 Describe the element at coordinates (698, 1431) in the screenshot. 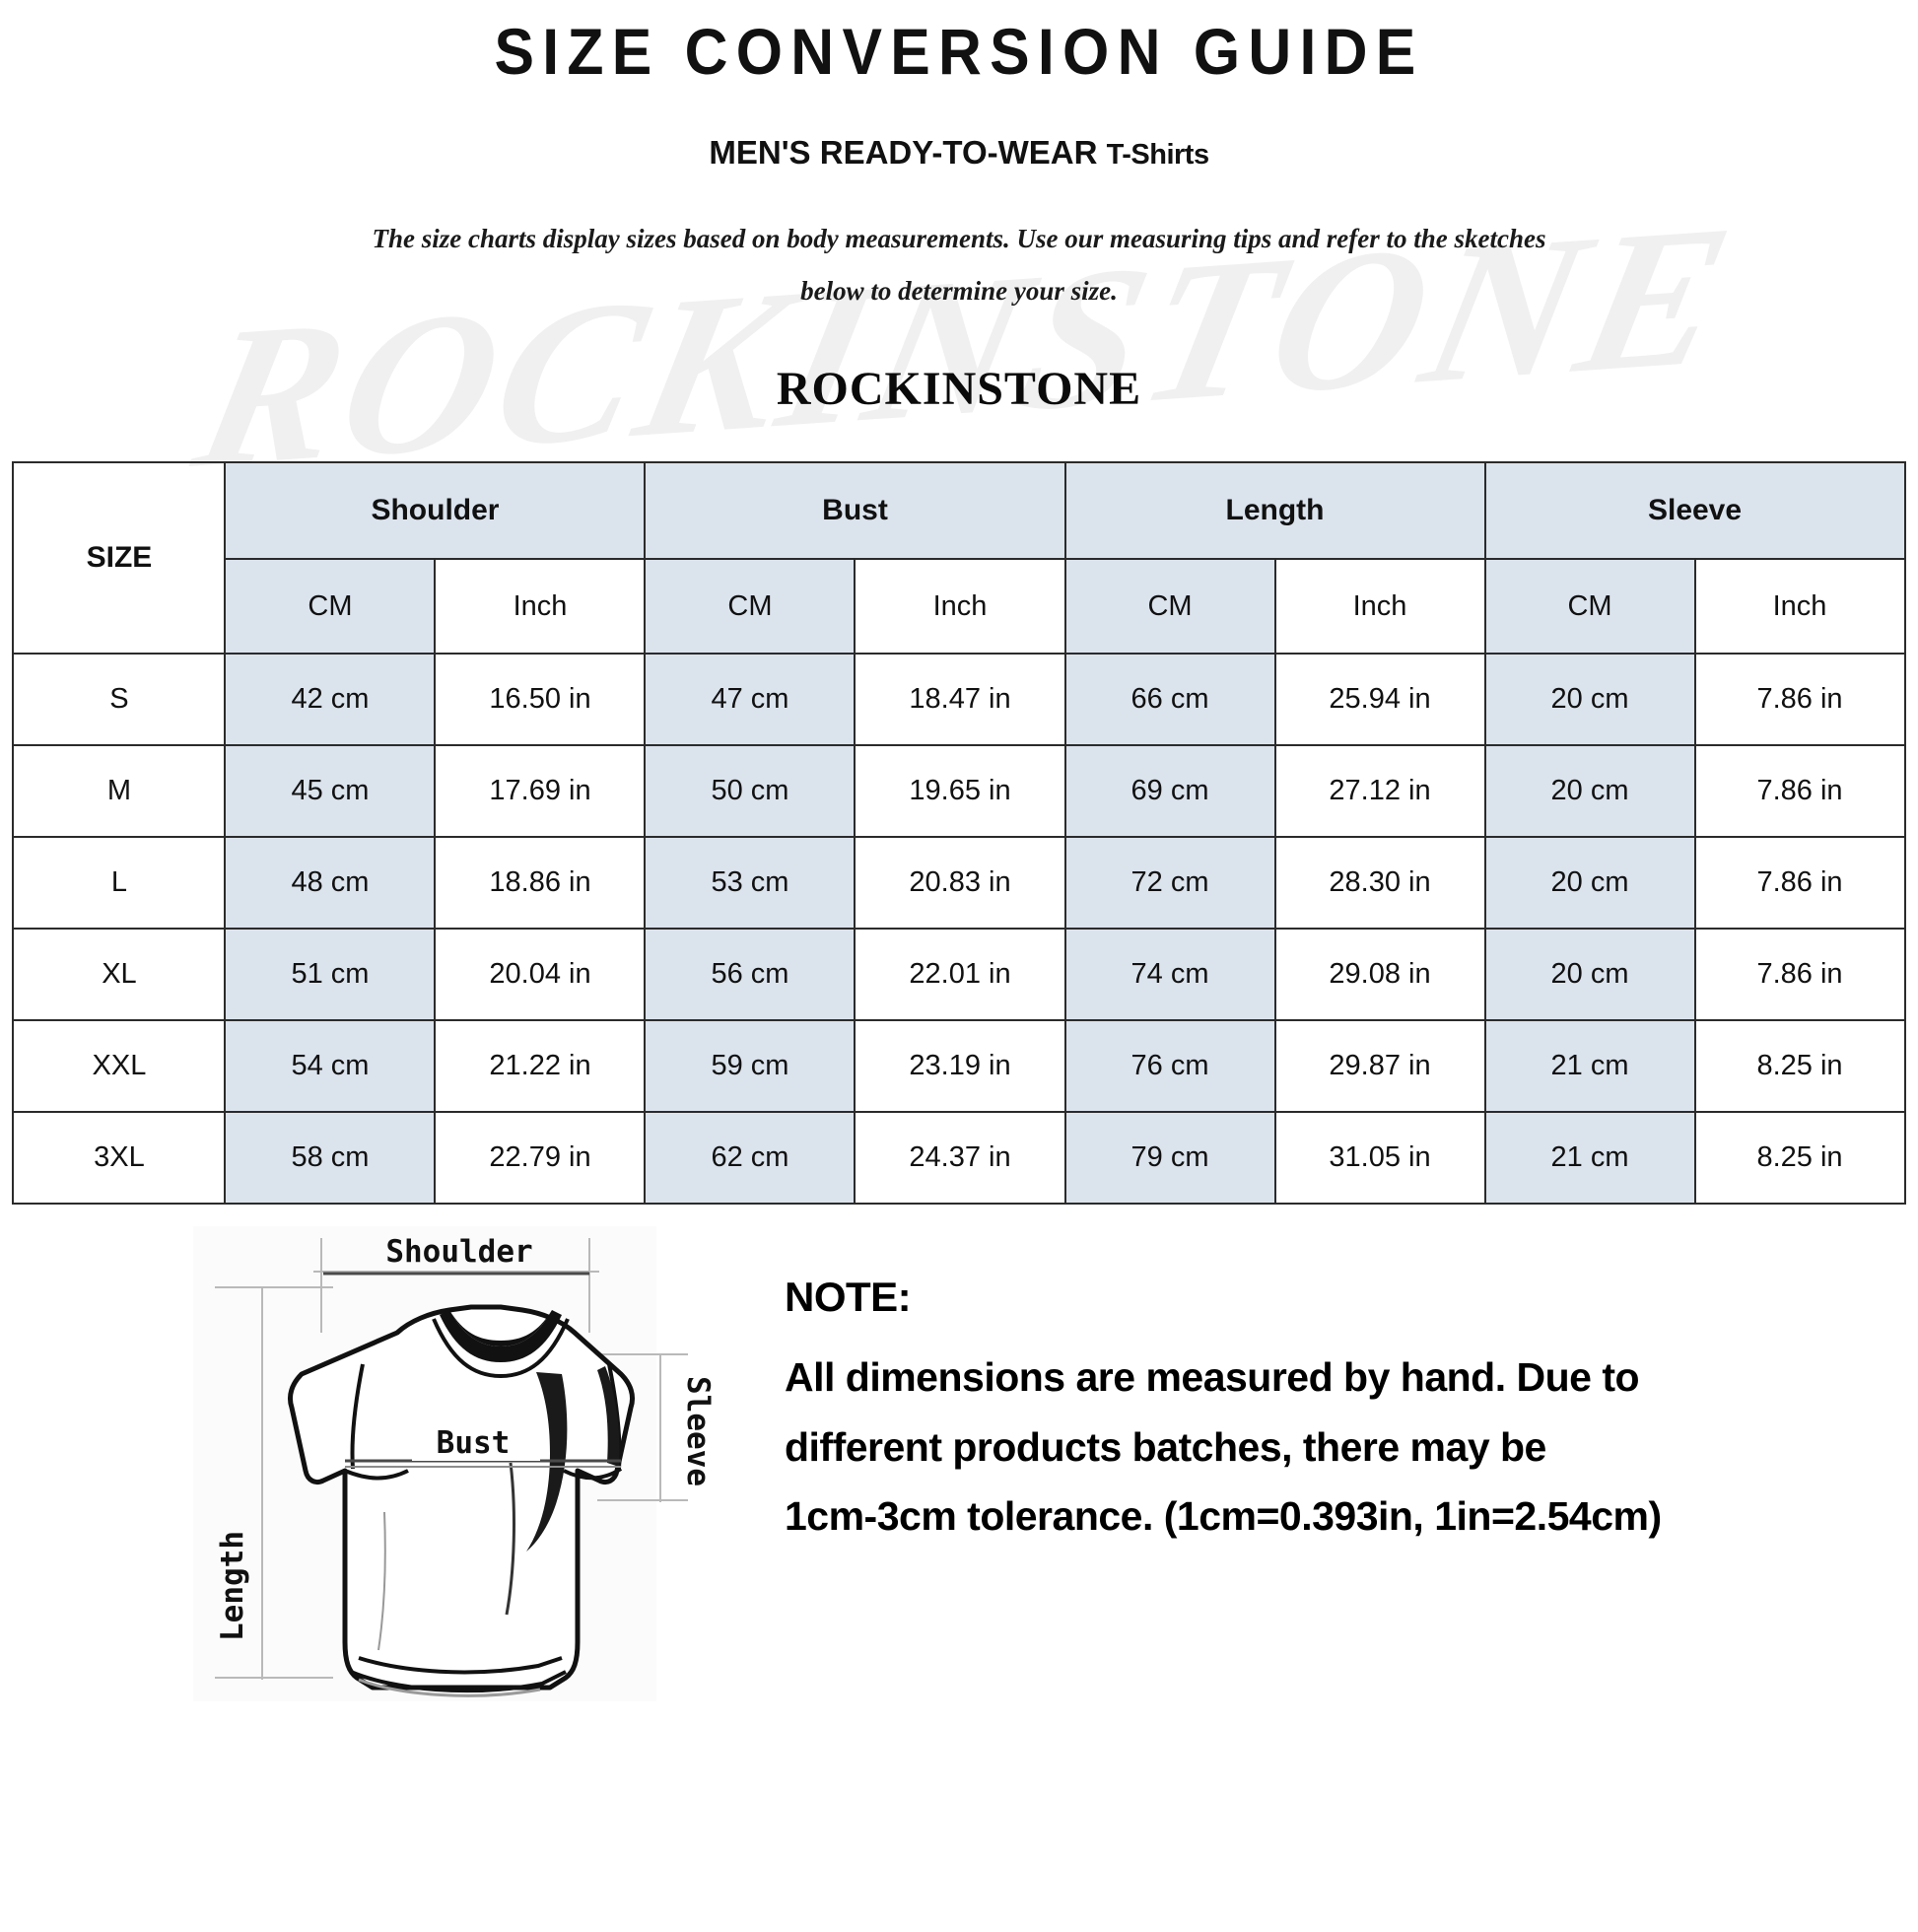

I see `diagram-label-sleeve: Sleeve` at that location.